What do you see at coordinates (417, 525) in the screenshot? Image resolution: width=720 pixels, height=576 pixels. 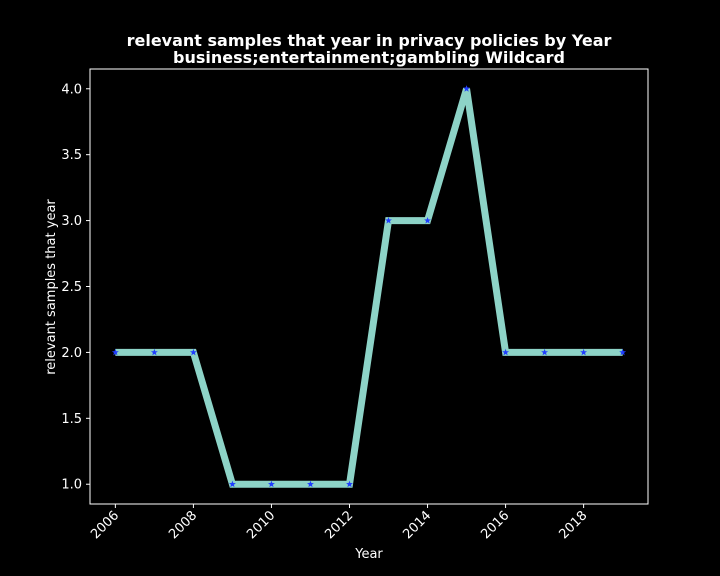 I see `x-tick-label: 2014` at bounding box center [417, 525].